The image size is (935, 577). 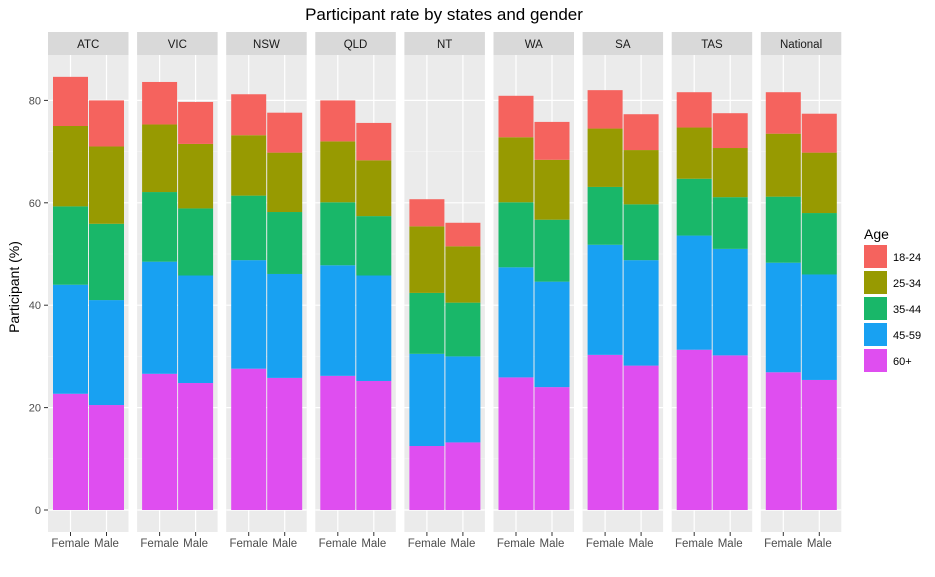 What do you see at coordinates (88, 291) in the screenshot?
I see `facet-panel-atc: ATC Female Male` at bounding box center [88, 291].